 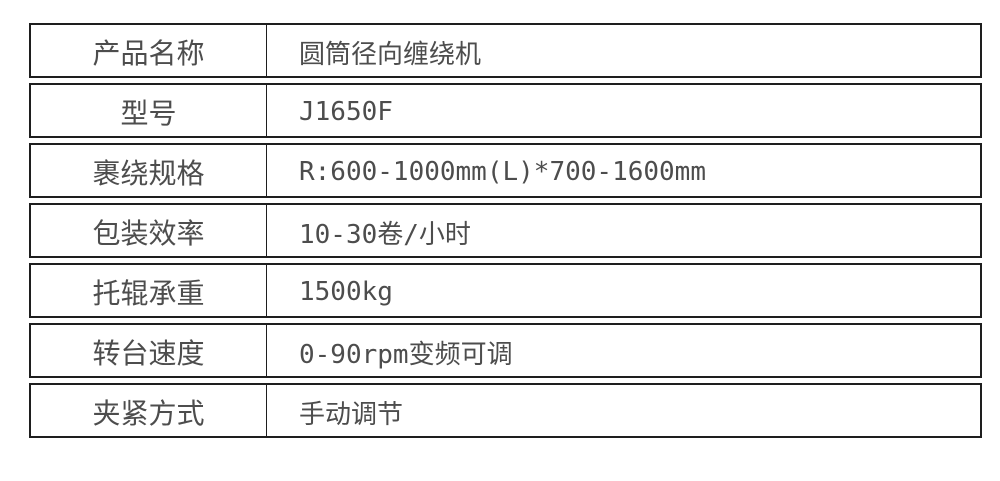 I want to click on spec-label: 包装效率, so click(x=148, y=233).